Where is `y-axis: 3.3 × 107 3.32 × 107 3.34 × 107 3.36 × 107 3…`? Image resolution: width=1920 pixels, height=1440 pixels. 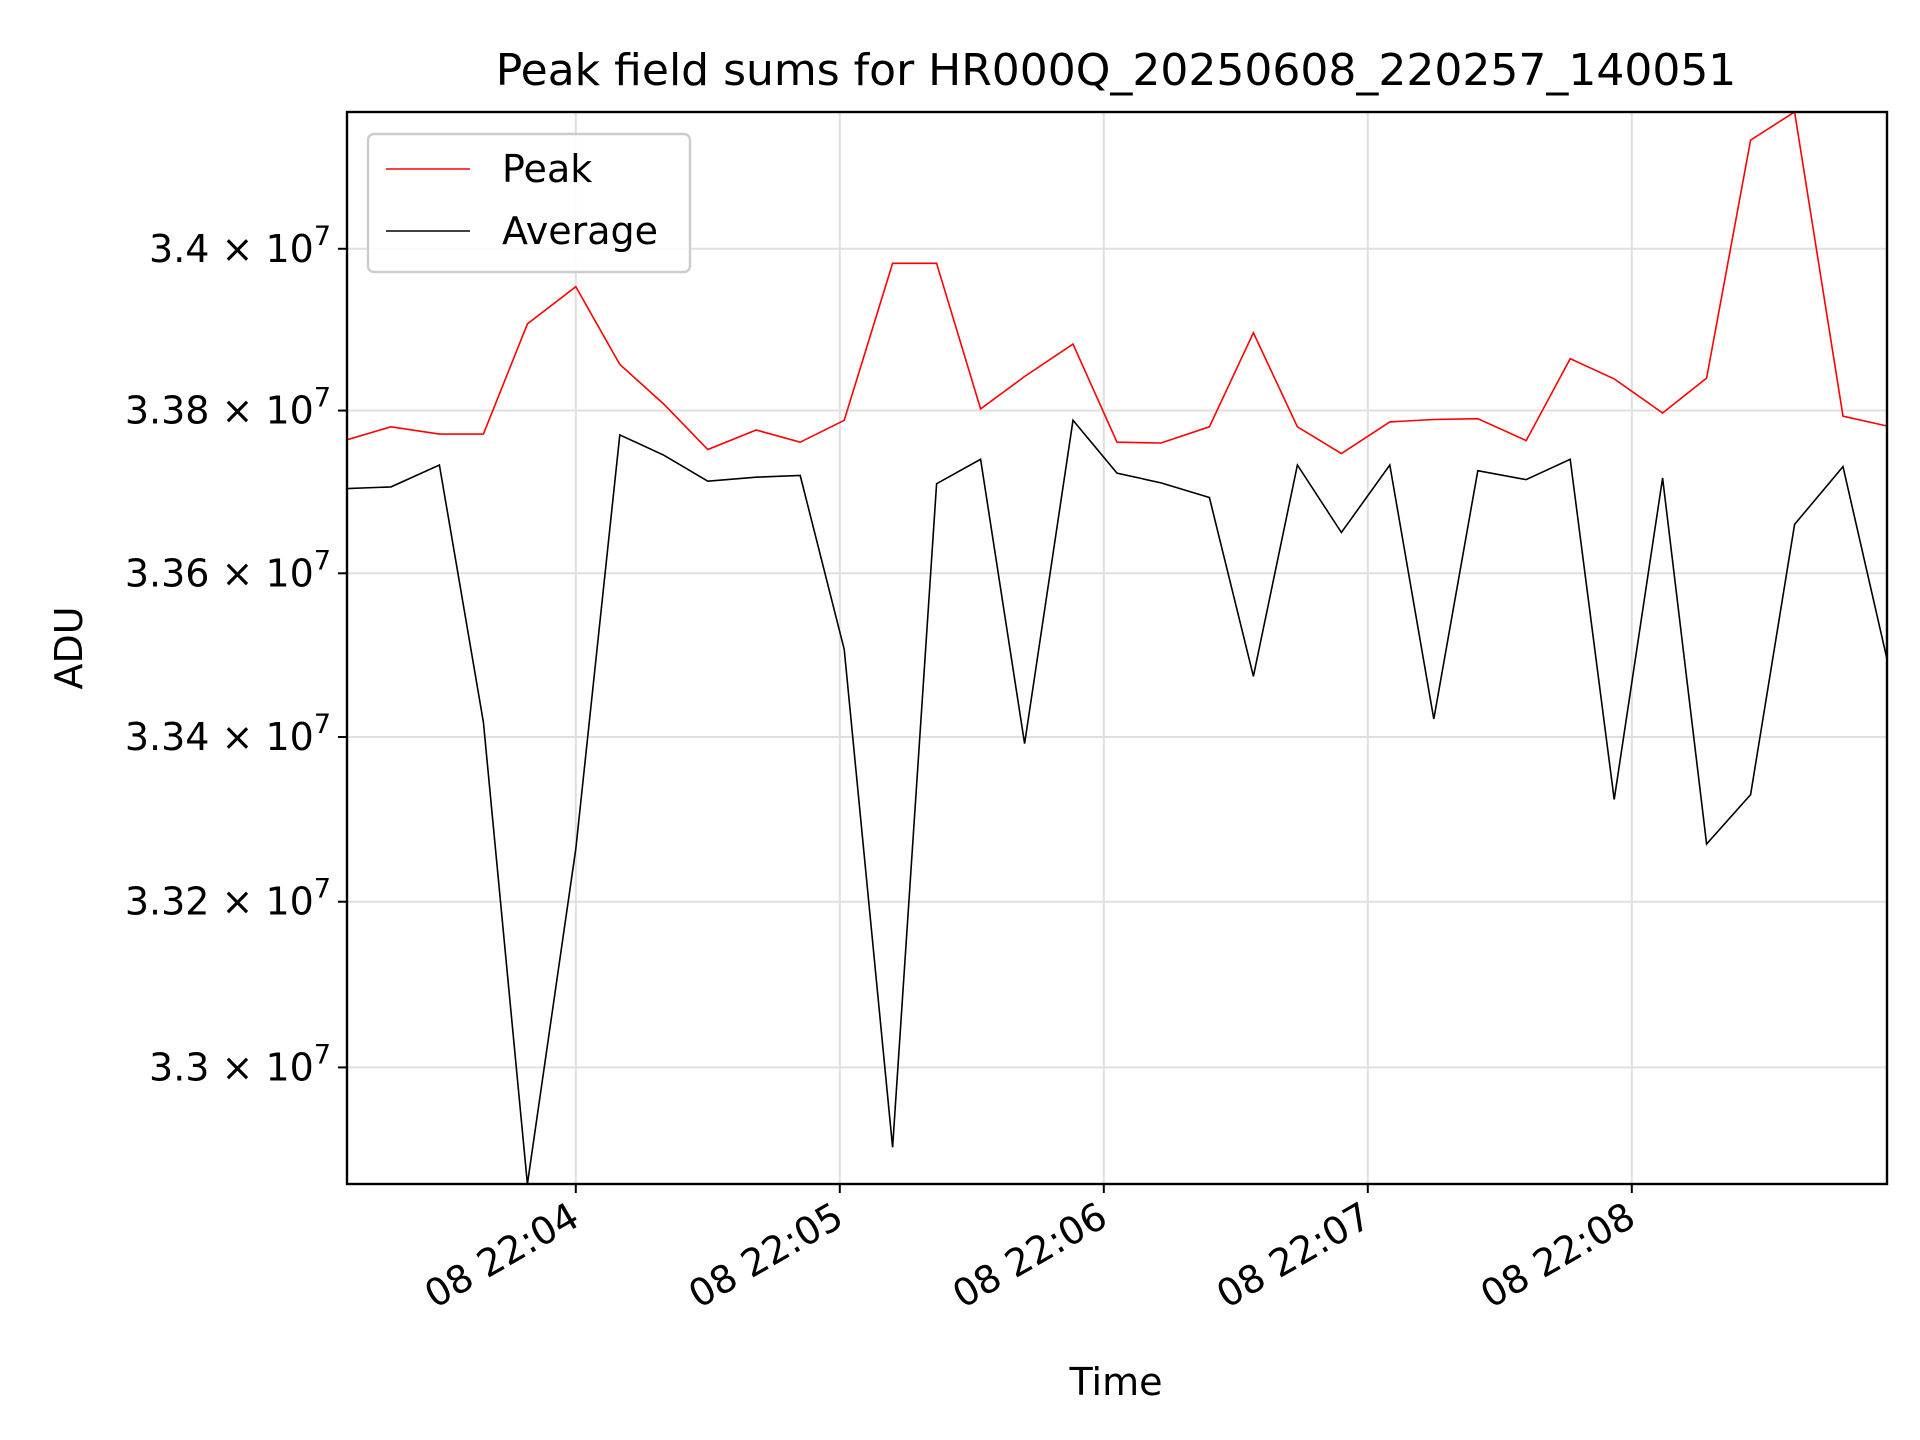 y-axis: 3.3 × 107 3.32 × 107 3.34 × 107 3.36 × 107 3… is located at coordinates (236, 655).